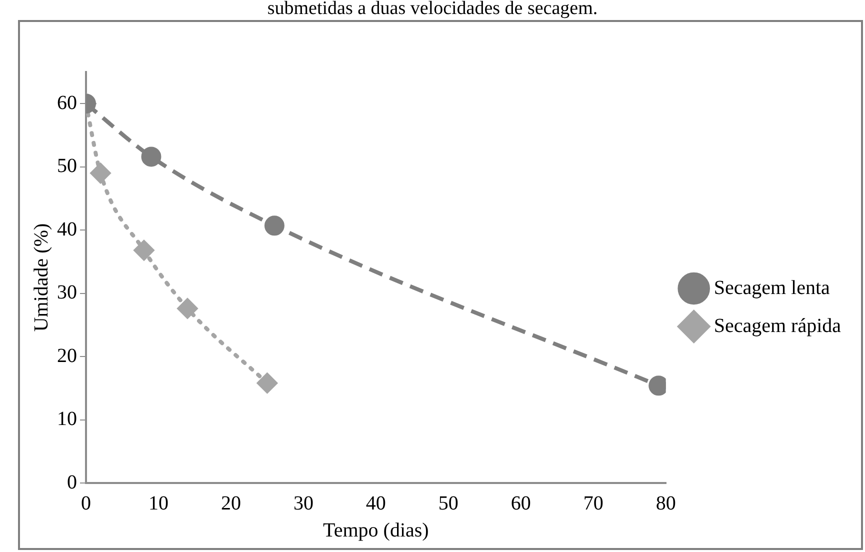  What do you see at coordinates (67, 355) in the screenshot?
I see `y-tick-label: 20` at bounding box center [67, 355].